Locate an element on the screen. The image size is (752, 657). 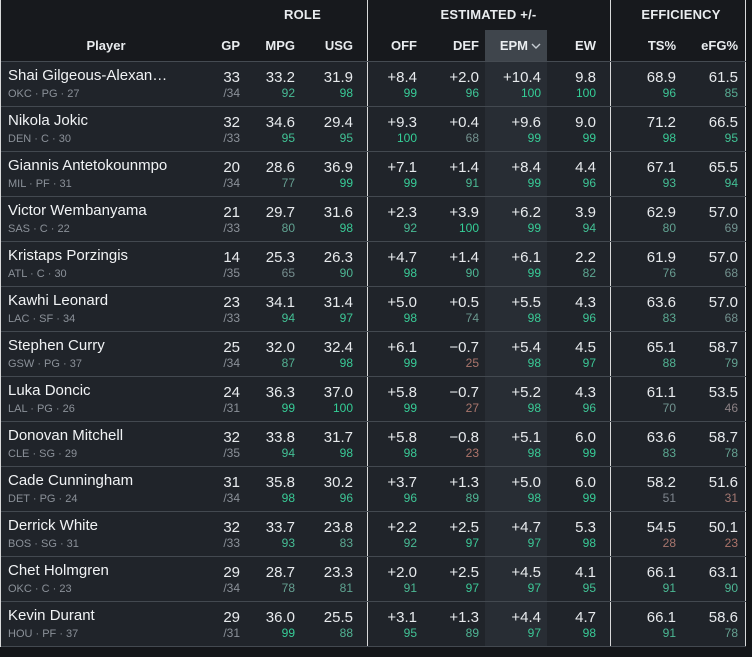
player-name: Giannis Antetokounmpo is located at coordinates (88, 165).